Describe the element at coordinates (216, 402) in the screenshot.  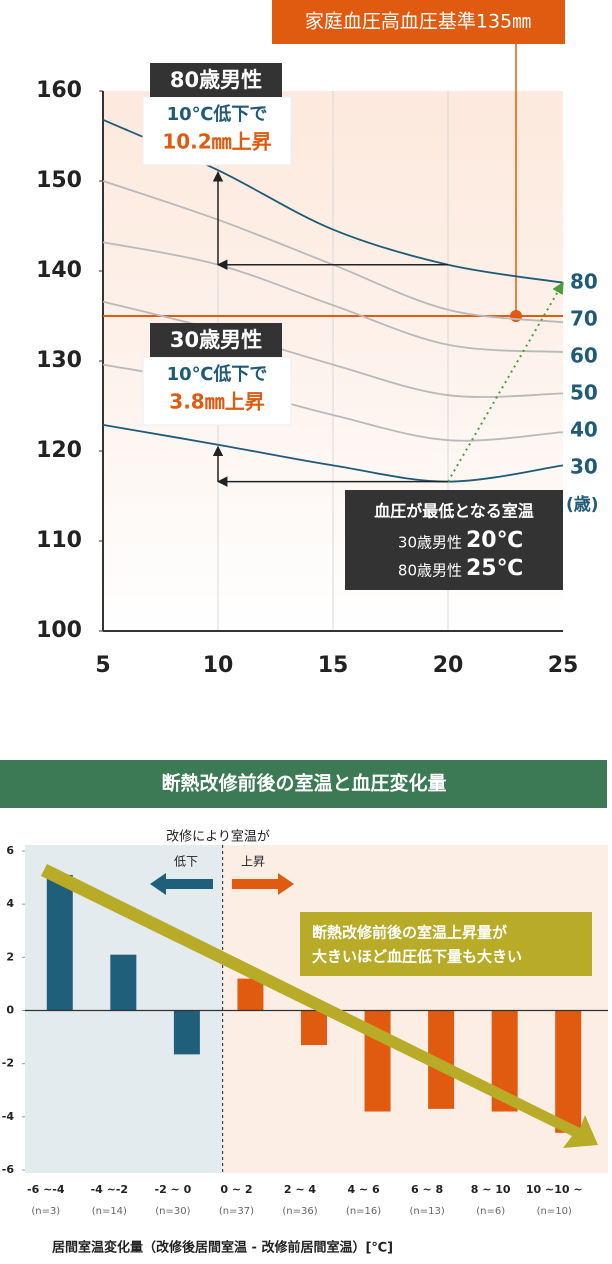
I see `note-line: 3.8㎜上昇` at that location.